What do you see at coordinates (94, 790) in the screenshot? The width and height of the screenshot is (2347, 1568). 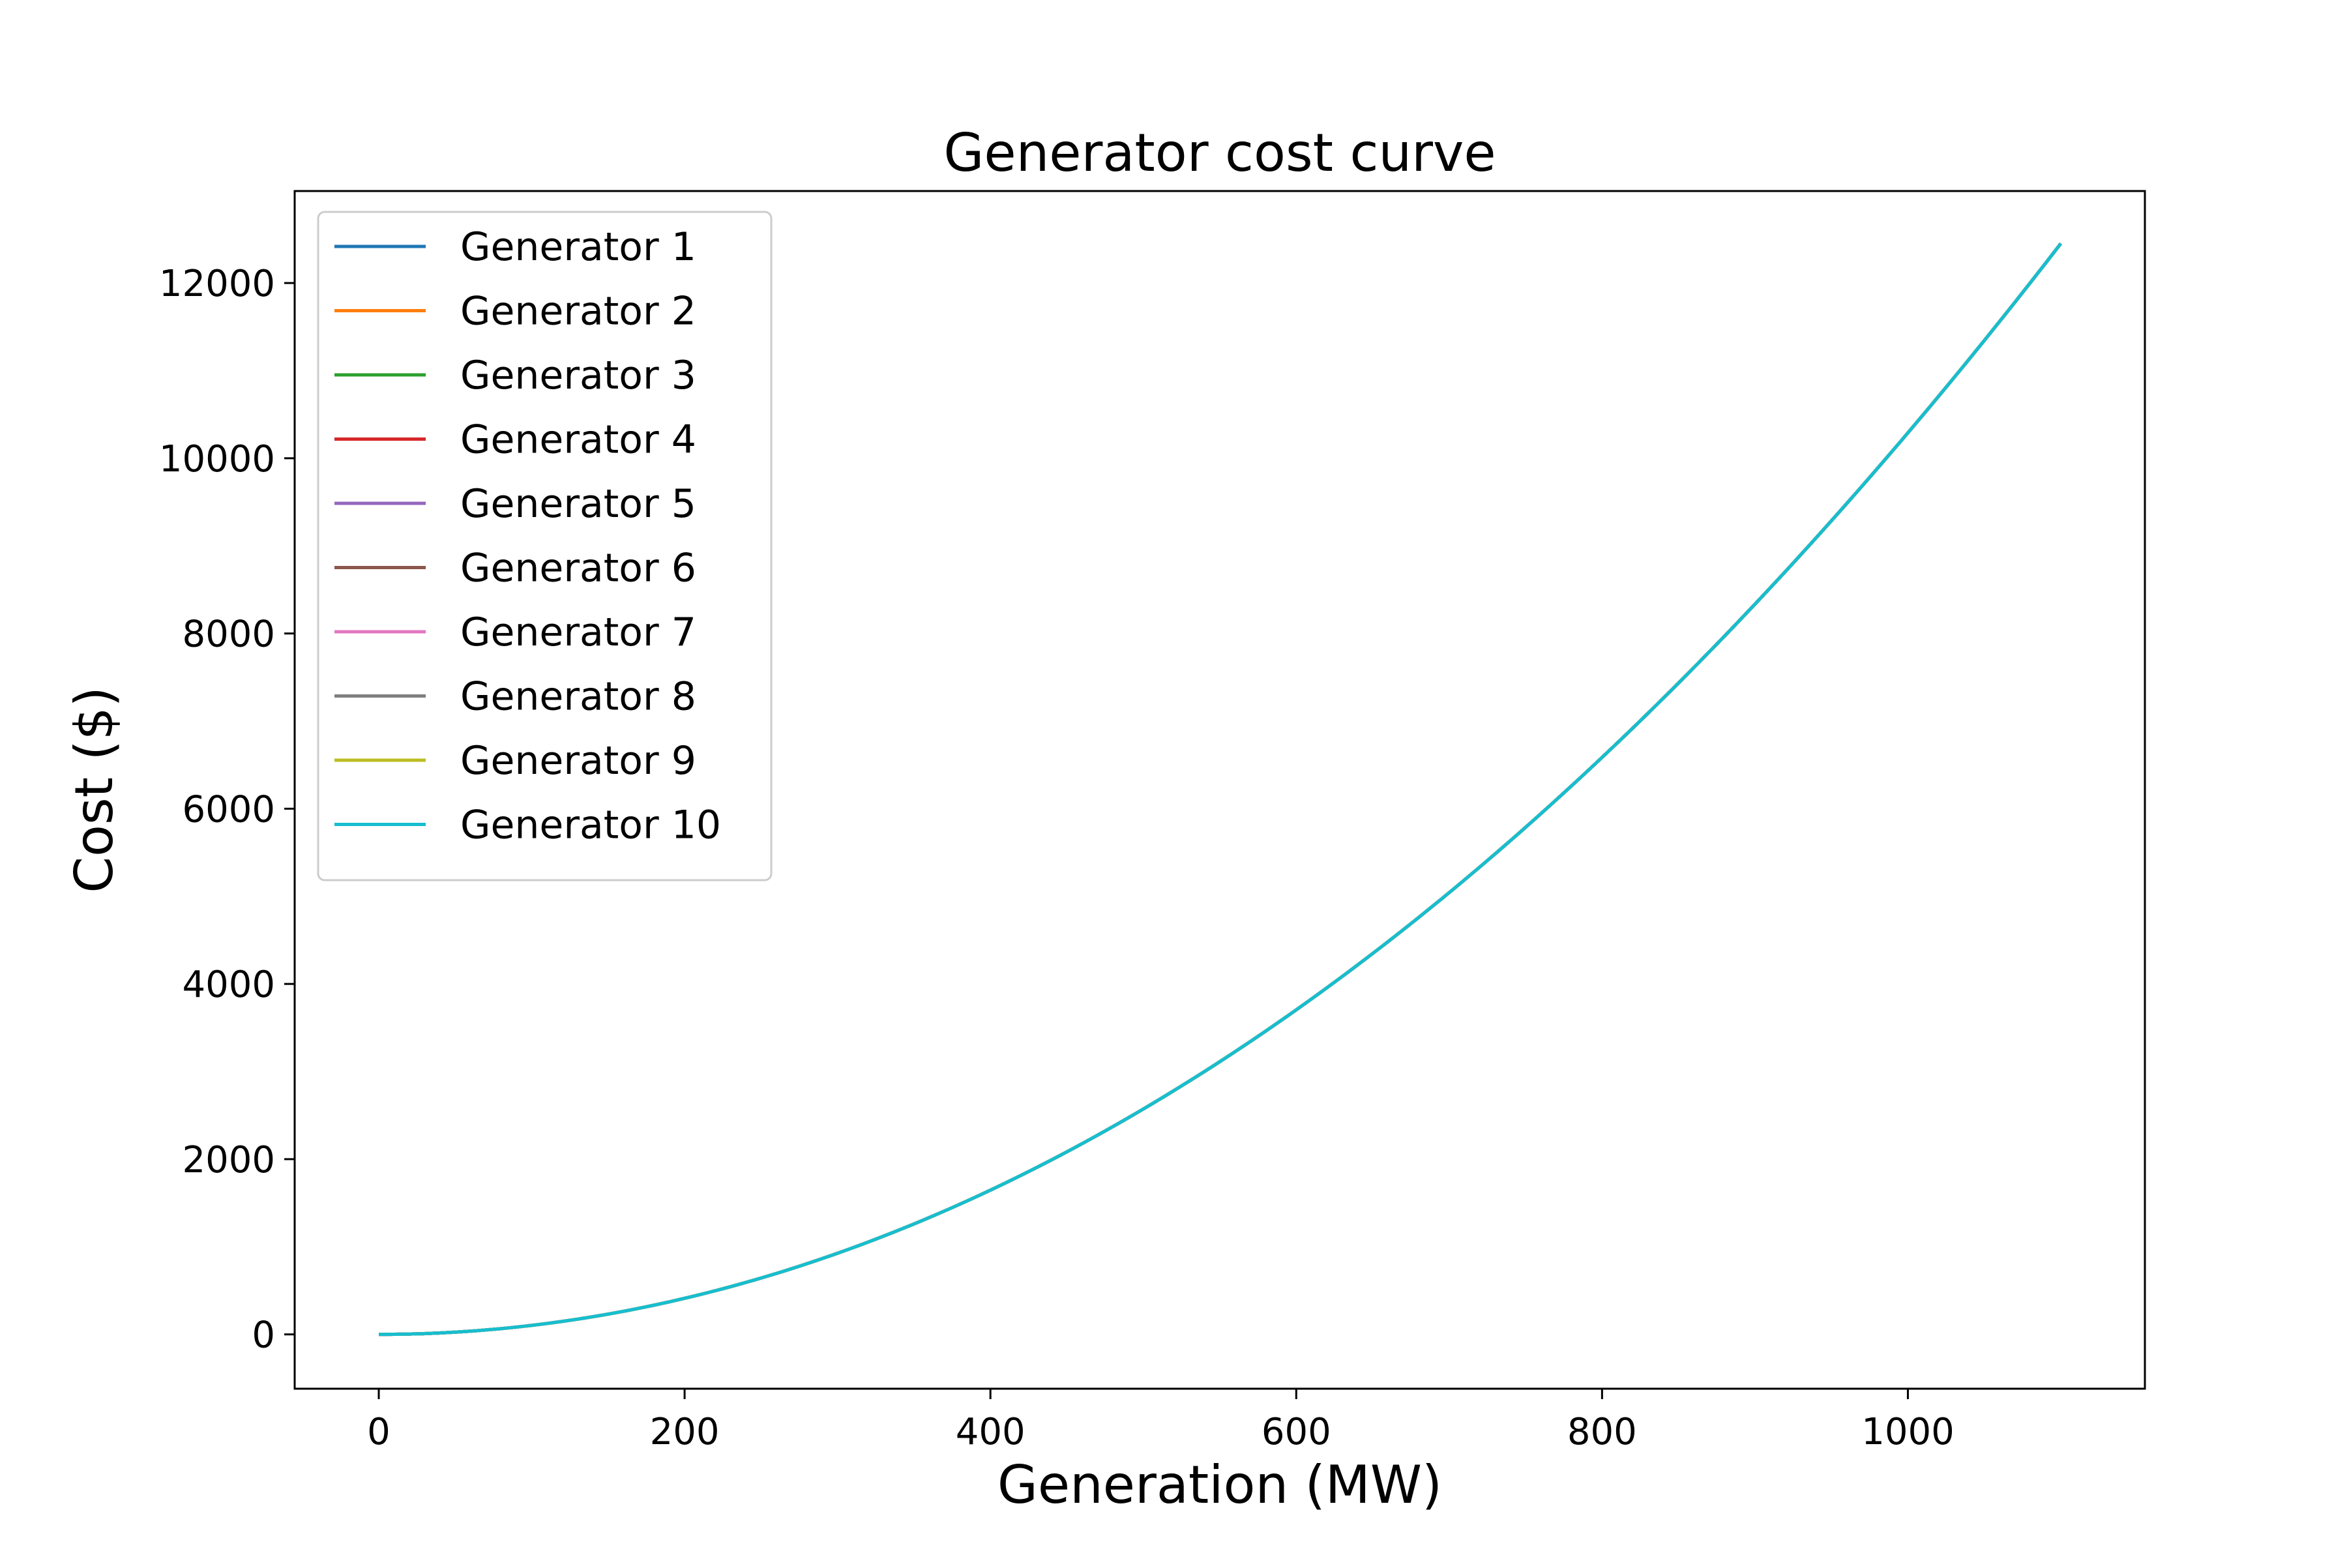 I see `y-axis-label: Cost ($)` at bounding box center [94, 790].